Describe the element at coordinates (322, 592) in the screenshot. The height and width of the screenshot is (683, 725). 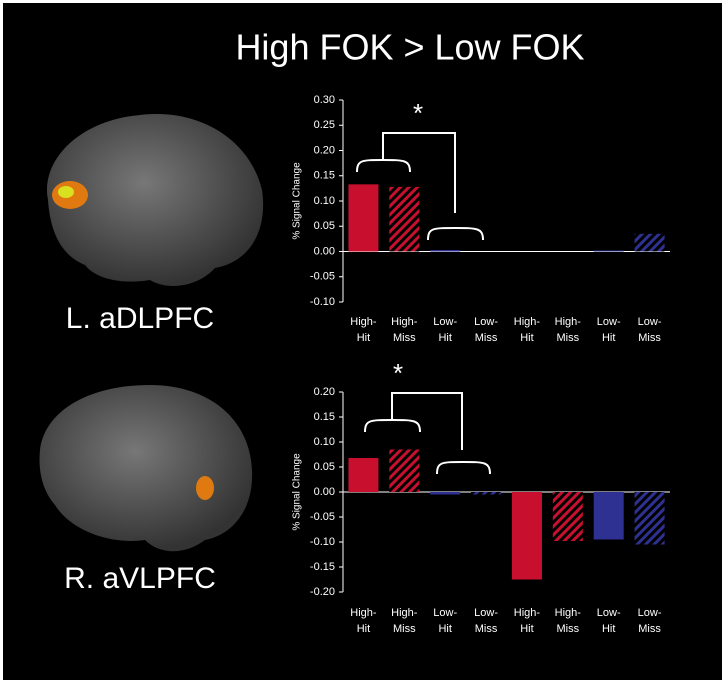
I see `y-tick-label: -0.20` at that location.